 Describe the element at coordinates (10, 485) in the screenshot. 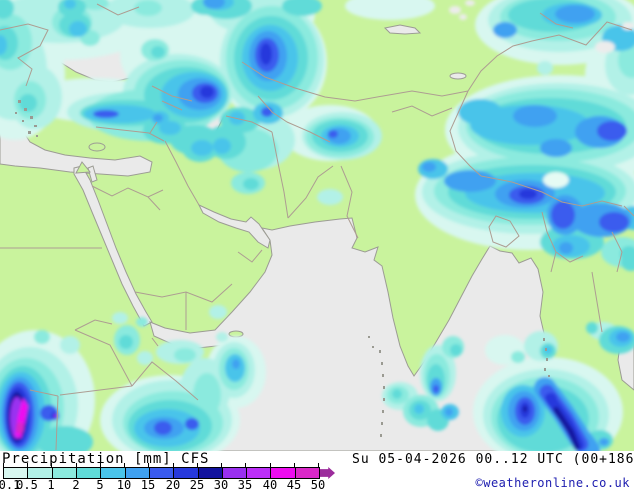

I see `scale-label: 0.1` at that location.